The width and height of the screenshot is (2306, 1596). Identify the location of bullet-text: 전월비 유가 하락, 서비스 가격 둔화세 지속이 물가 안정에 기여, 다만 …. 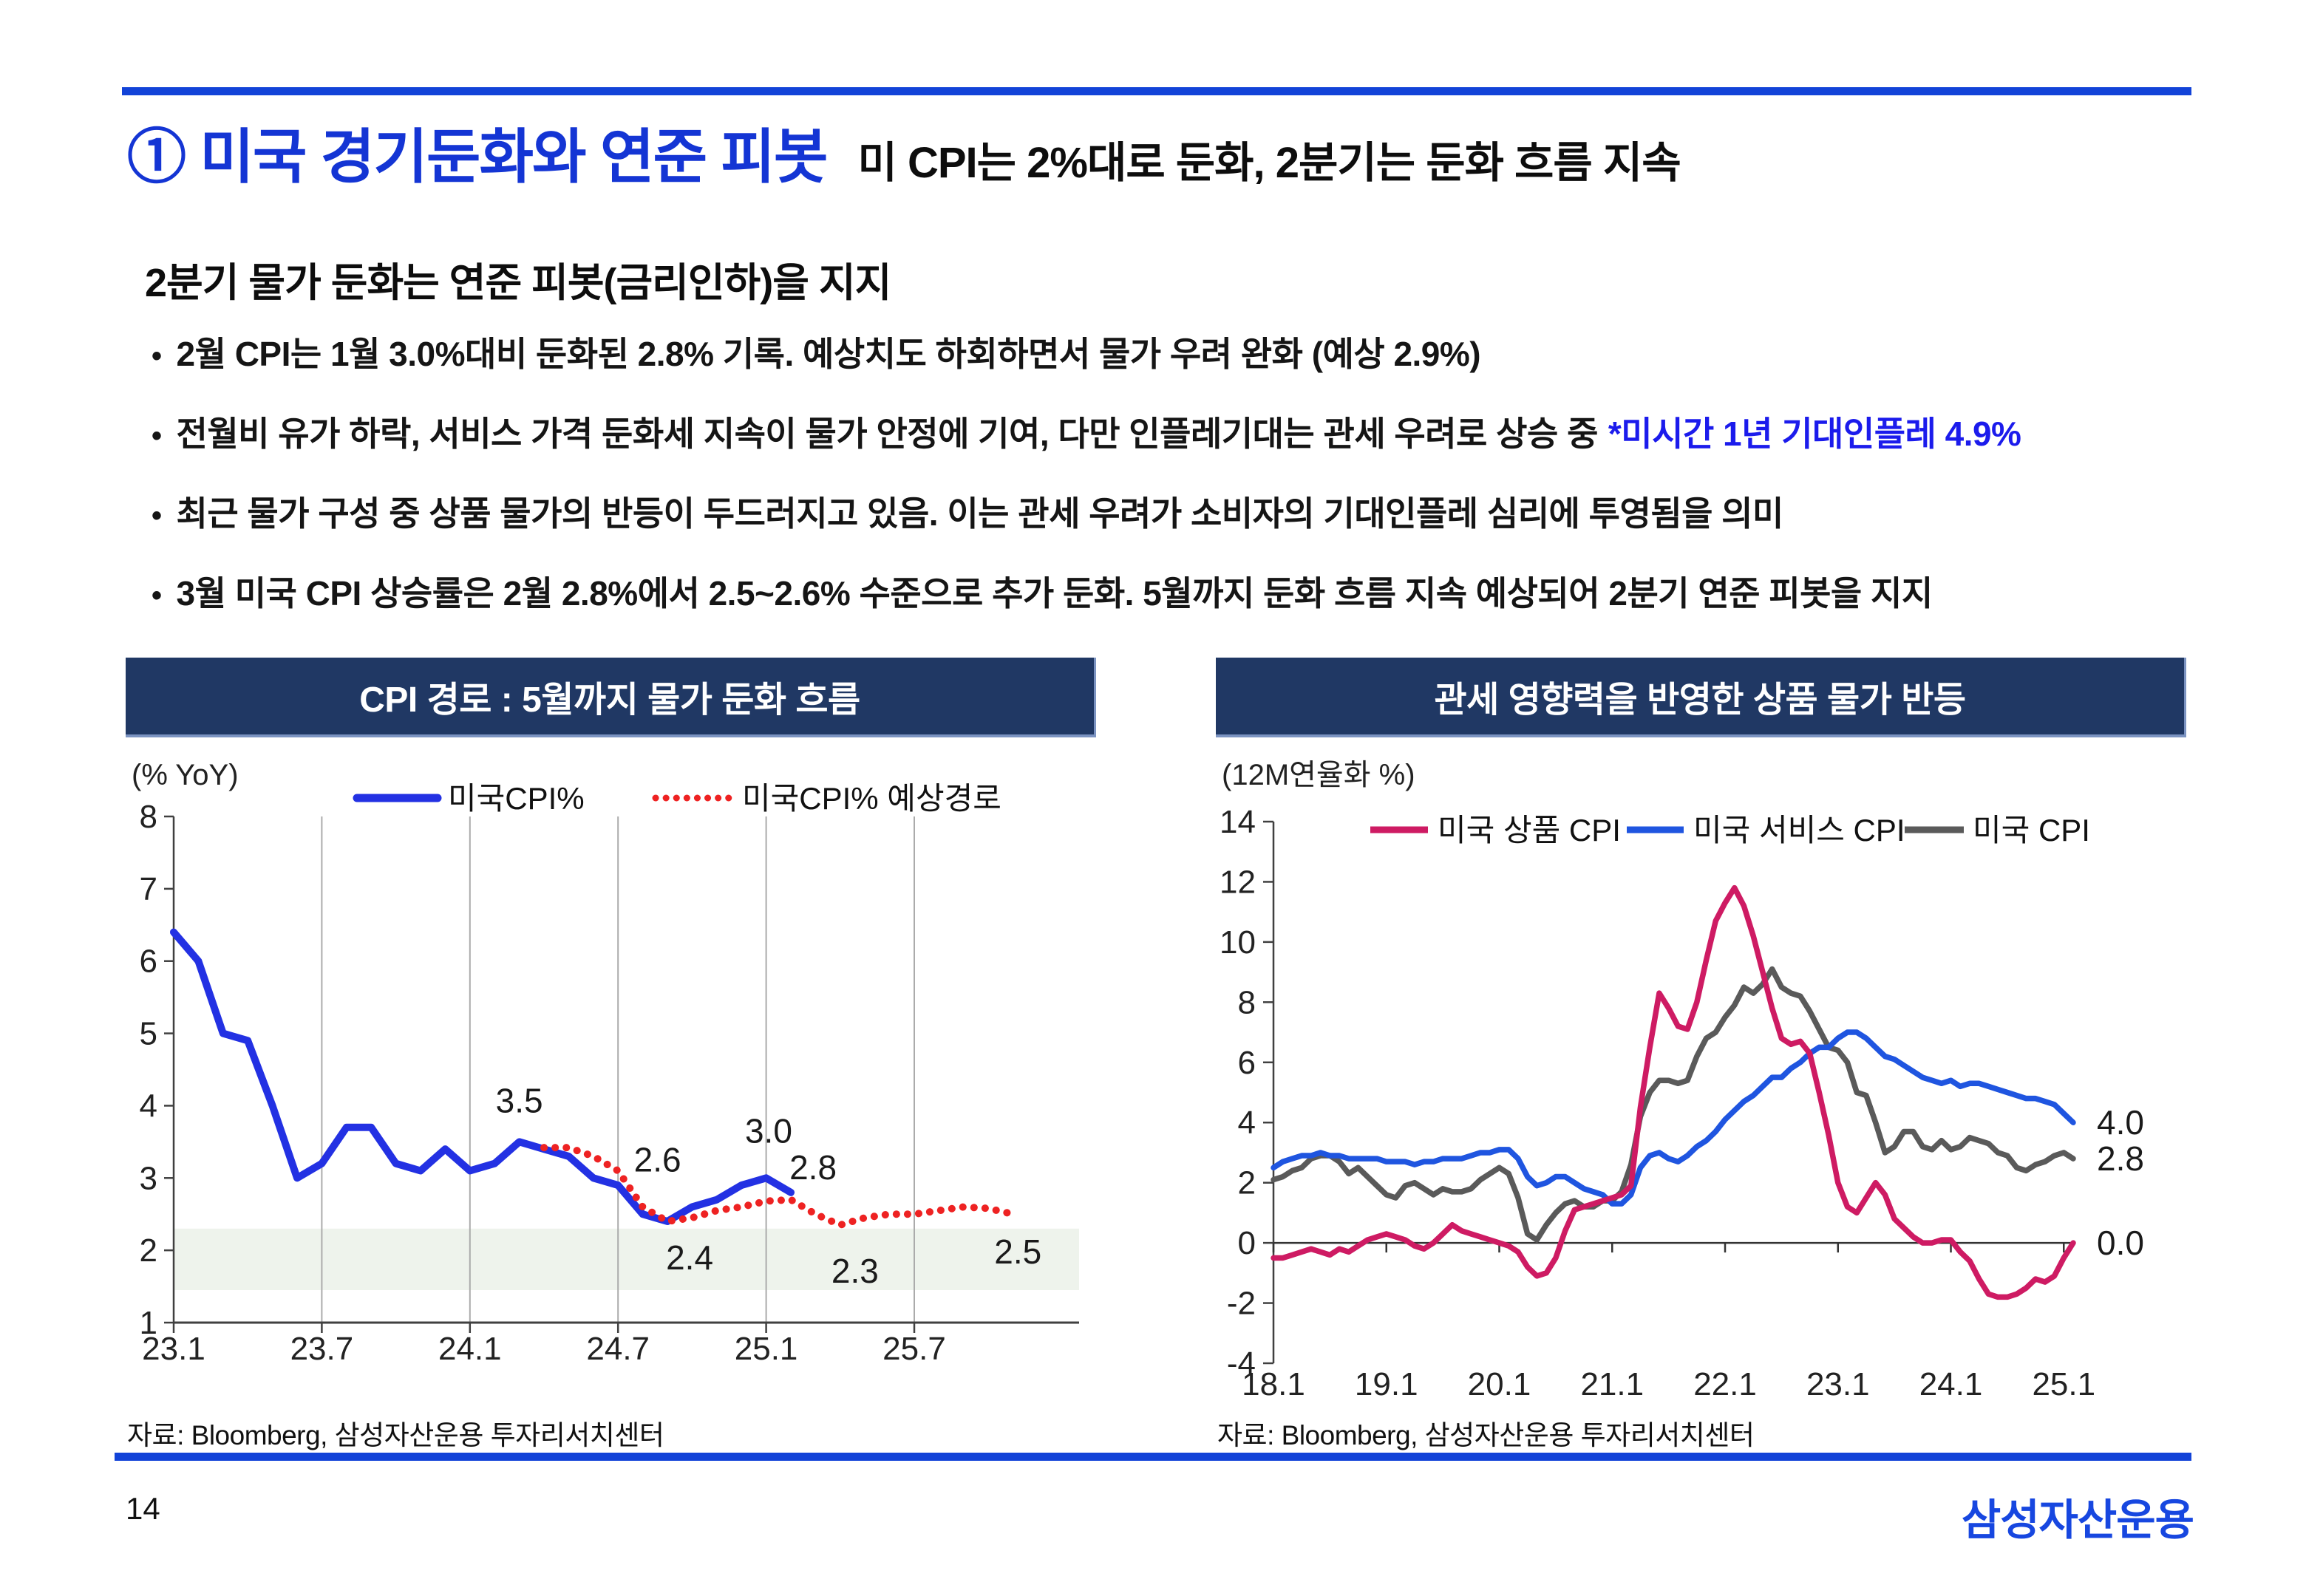
(887, 434).